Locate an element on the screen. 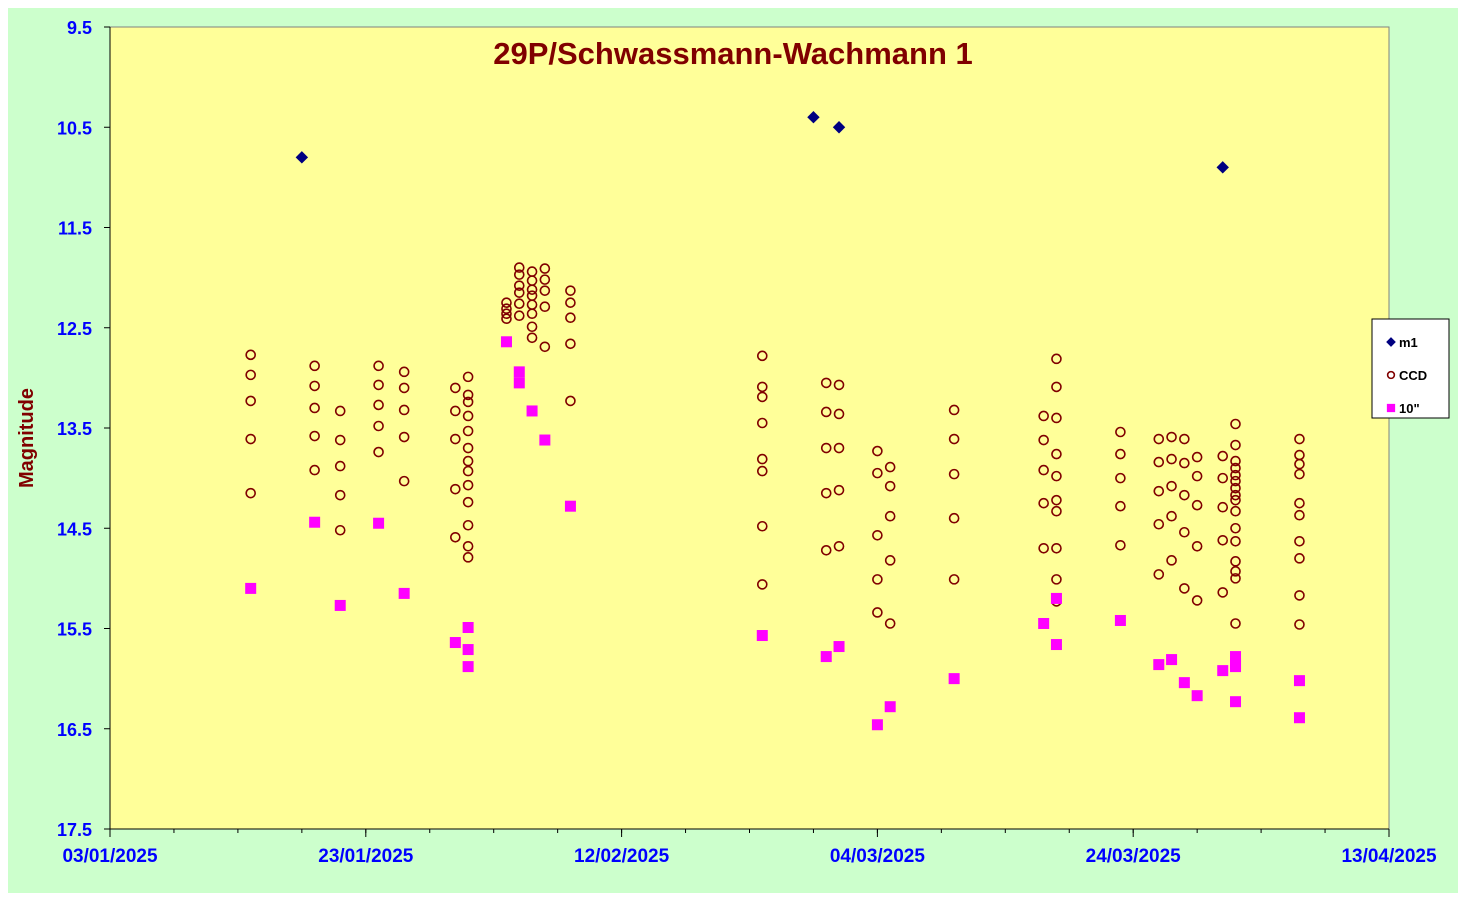 The image size is (1466, 901). legend: m1 CCD 10" is located at coordinates (1410, 368).